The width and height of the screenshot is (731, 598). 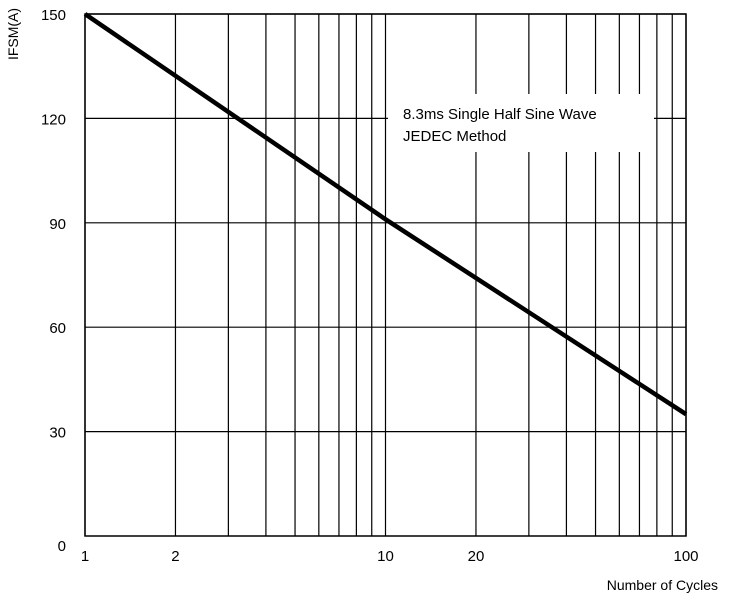 I want to click on y-tick-label: 120, so click(x=53, y=119).